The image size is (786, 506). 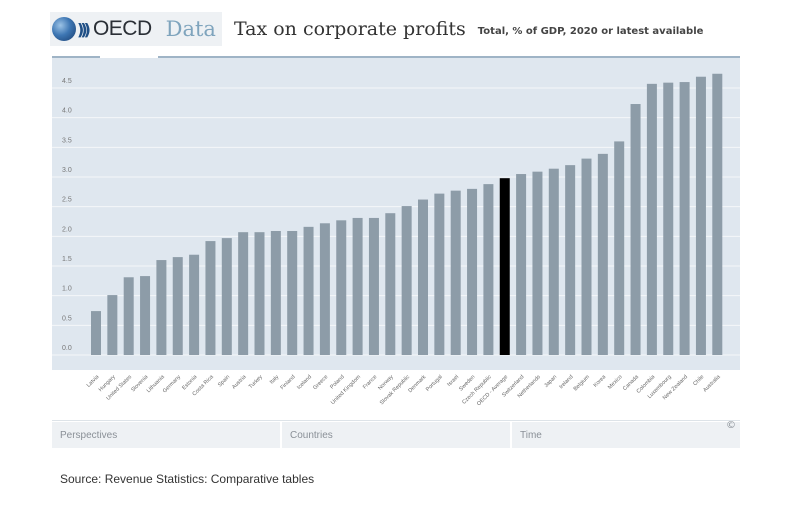 What do you see at coordinates (731, 425) in the screenshot?
I see `copyright-icon: ©` at bounding box center [731, 425].